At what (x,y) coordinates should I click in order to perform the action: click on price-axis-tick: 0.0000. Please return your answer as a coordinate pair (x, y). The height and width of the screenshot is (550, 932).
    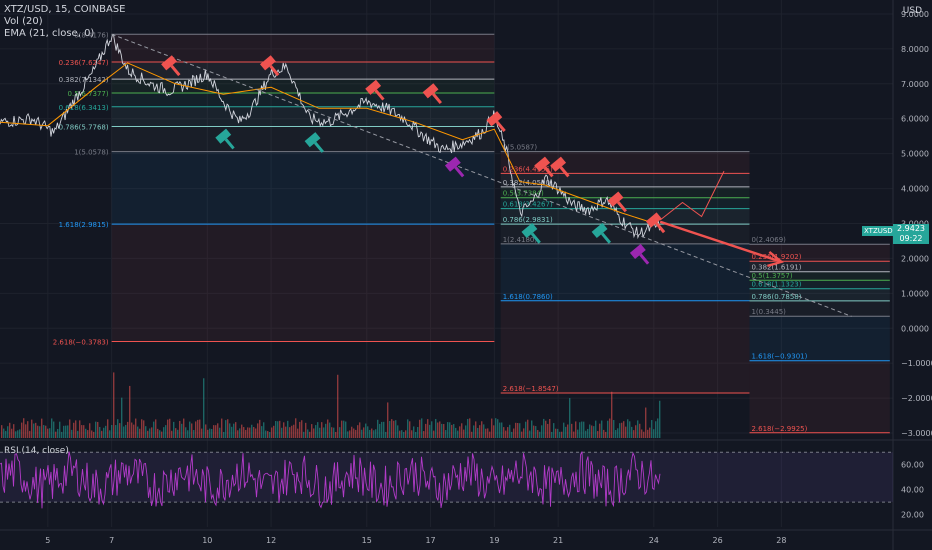
    Looking at the image, I should click on (915, 328).